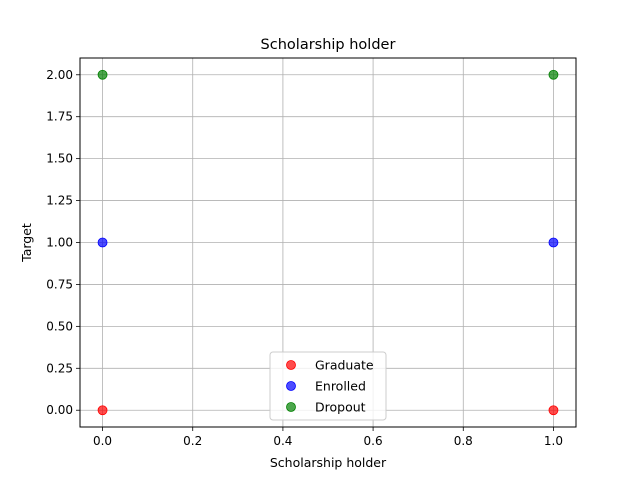 Image resolution: width=640 pixels, height=480 pixels. I want to click on legend-marker-graduate, so click(291, 365).